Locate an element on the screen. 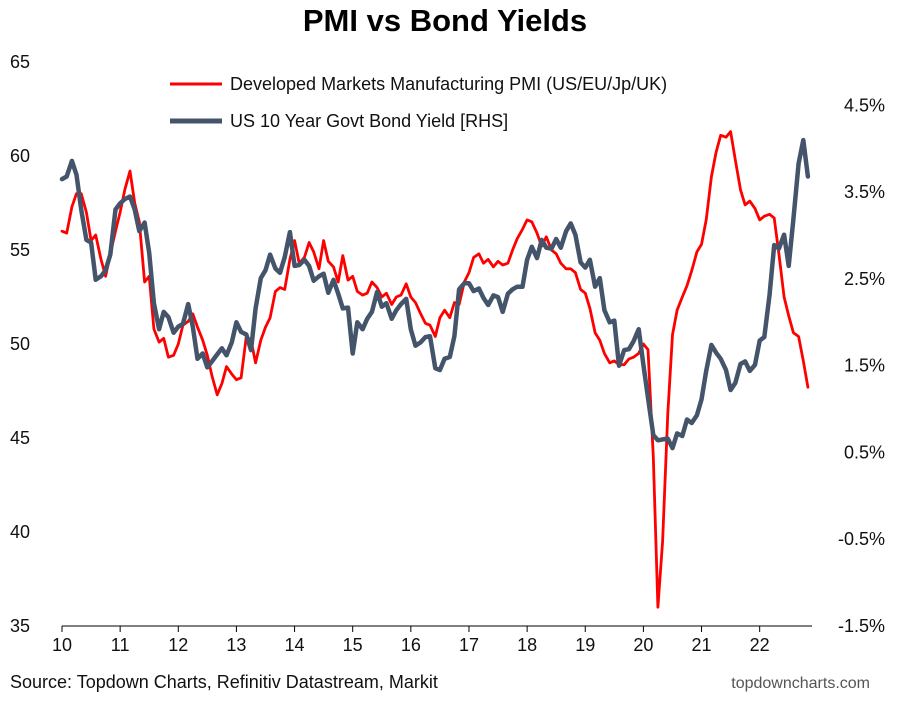  right-axis-ticks: 4.5% 3.5% 2.5% 1.5% 0.5% -0.5% -1.5% is located at coordinates (861, 365).